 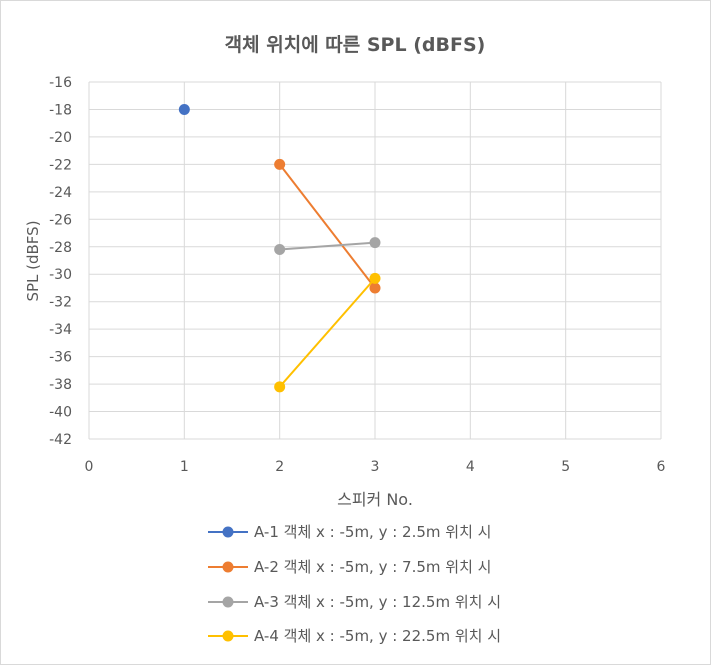 What do you see at coordinates (60, 413) in the screenshot?
I see `y-tick-label: -40` at bounding box center [60, 413].